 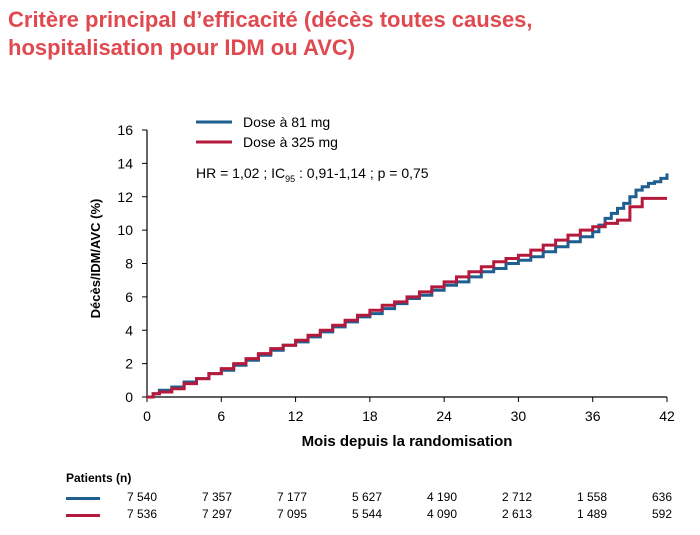 What do you see at coordinates (591, 497) in the screenshot?
I see `patients-count: 1 558` at bounding box center [591, 497].